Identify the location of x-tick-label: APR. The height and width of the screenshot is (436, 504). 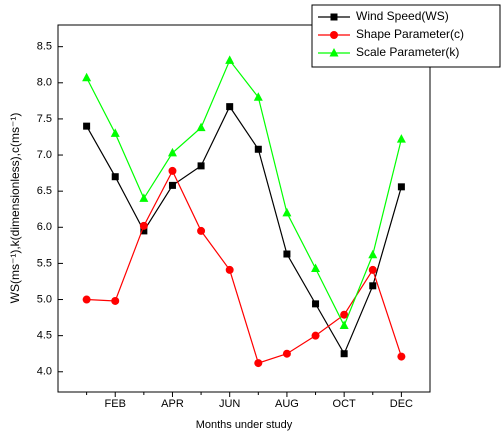
(172, 404).